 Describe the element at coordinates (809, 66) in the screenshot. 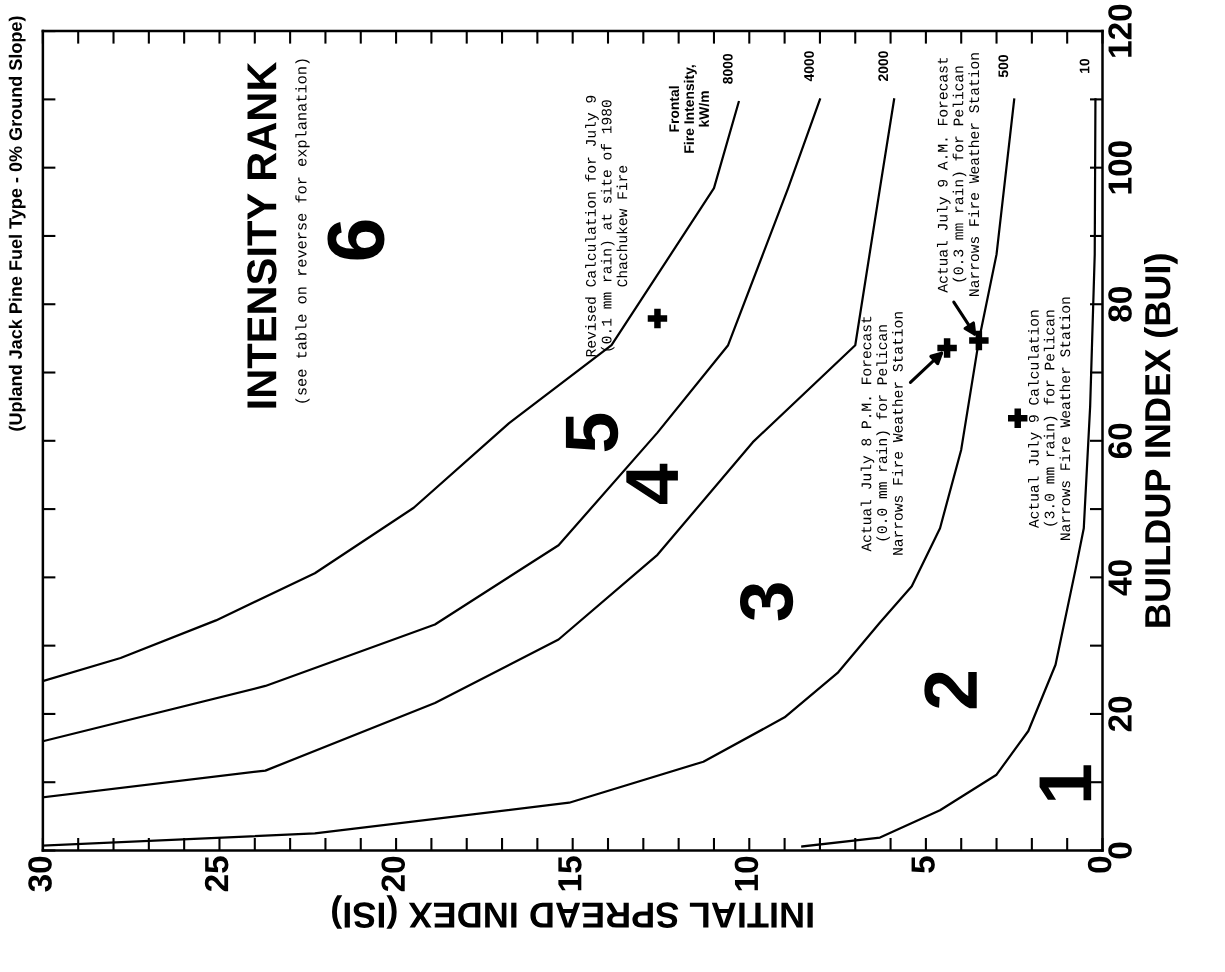

I see `legend-label: 4000` at that location.